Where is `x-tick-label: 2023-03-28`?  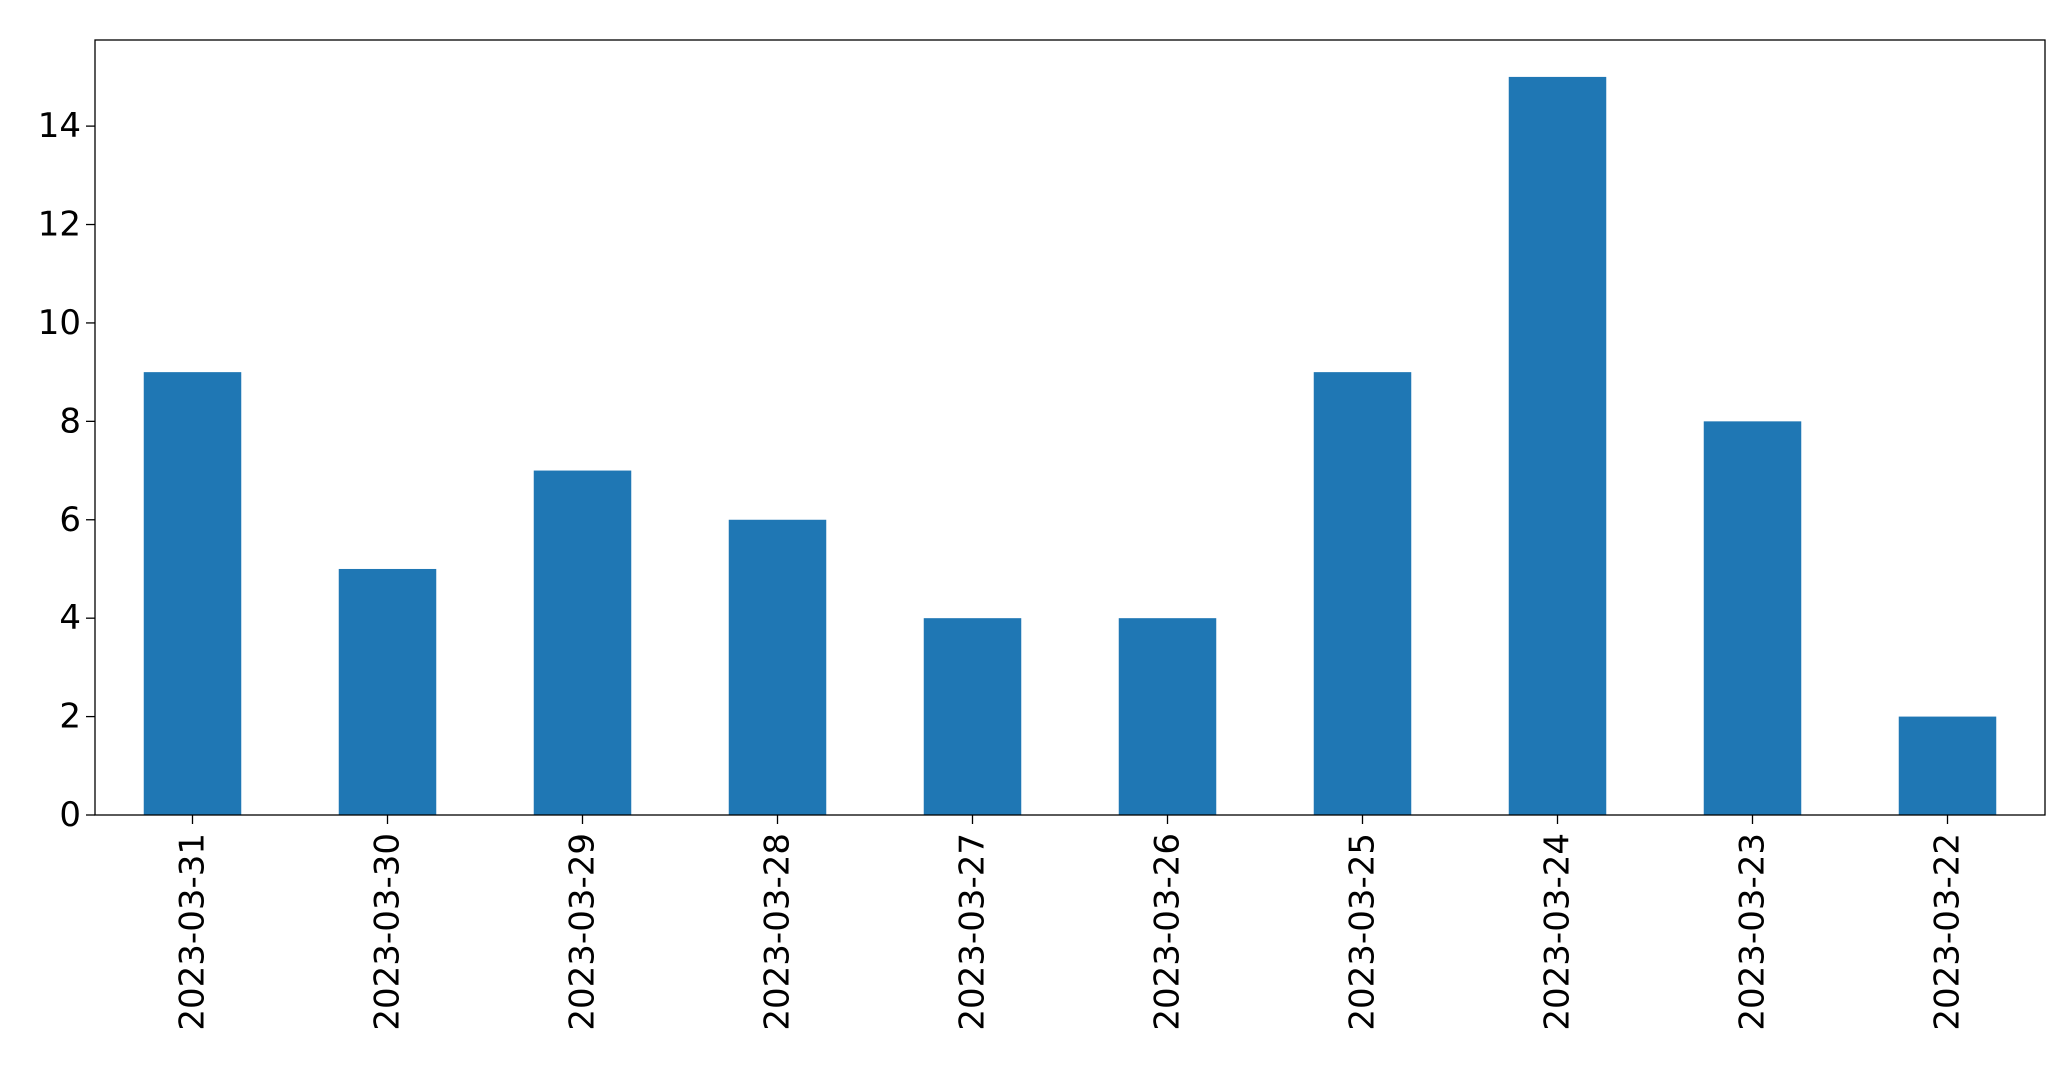
x-tick-label: 2023-03-28 is located at coordinates (778, 932).